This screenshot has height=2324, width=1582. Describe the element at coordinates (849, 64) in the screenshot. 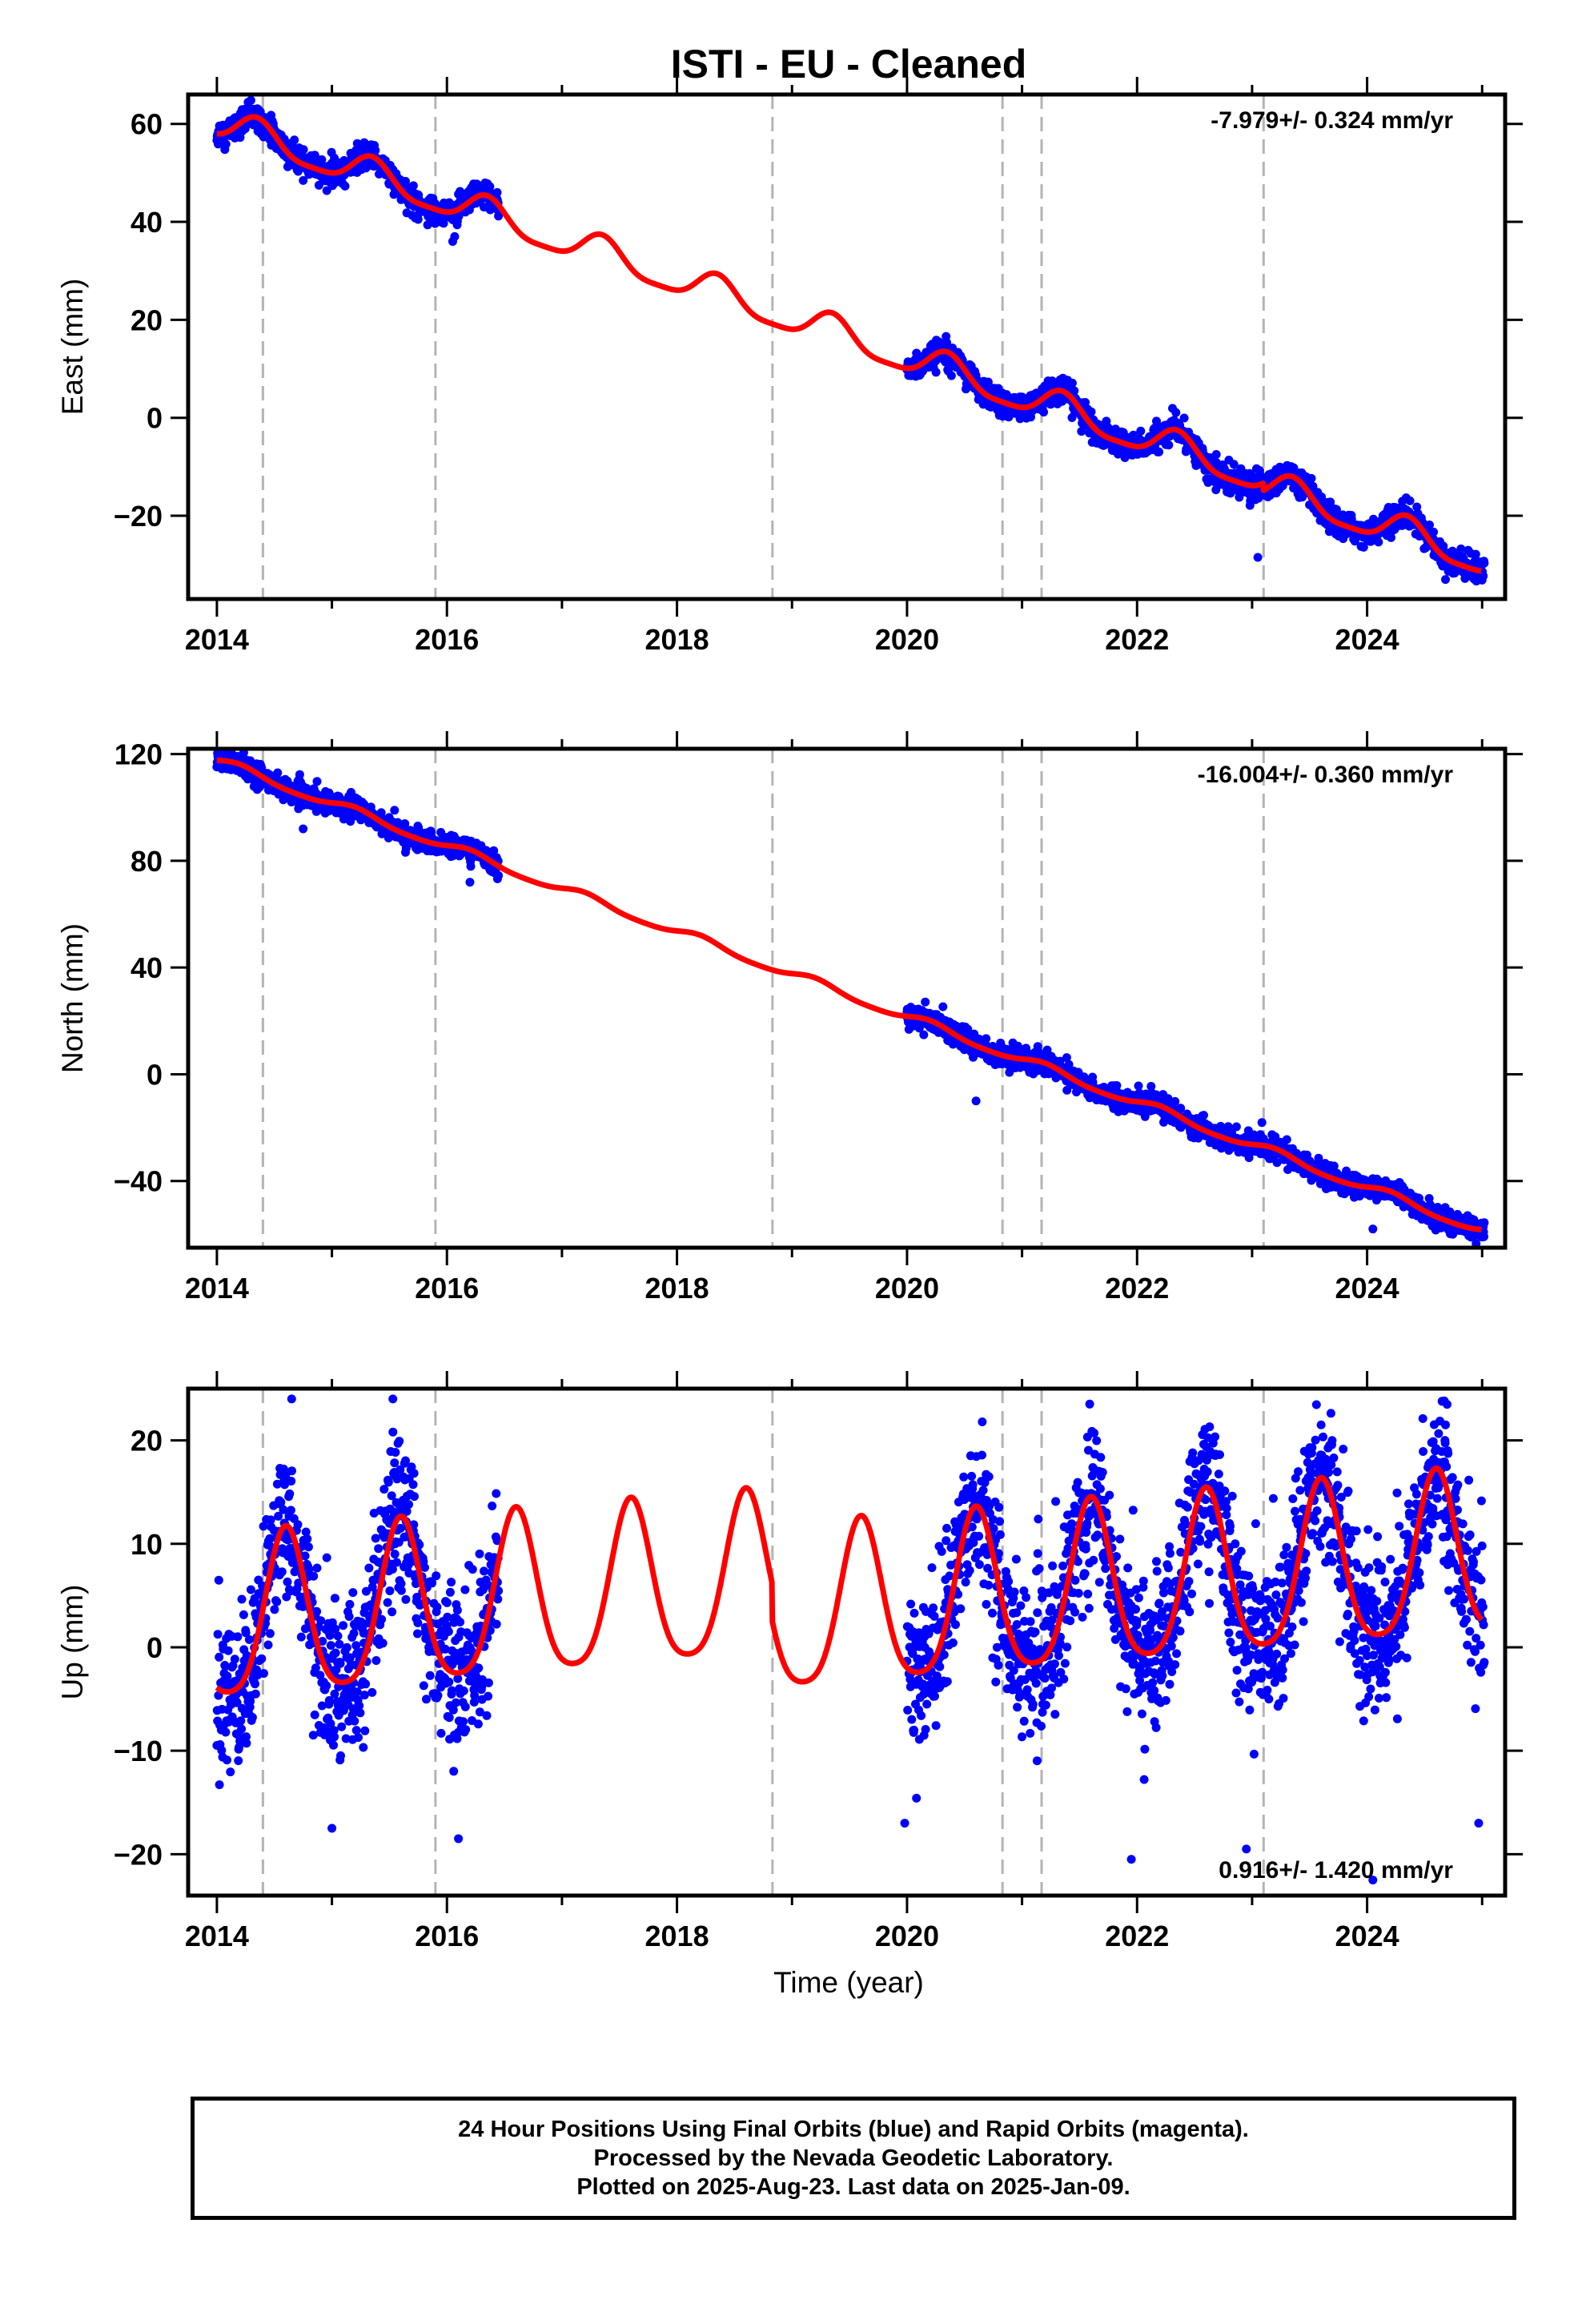

I see `figure-title: ISTI - EU - Cleaned` at that location.